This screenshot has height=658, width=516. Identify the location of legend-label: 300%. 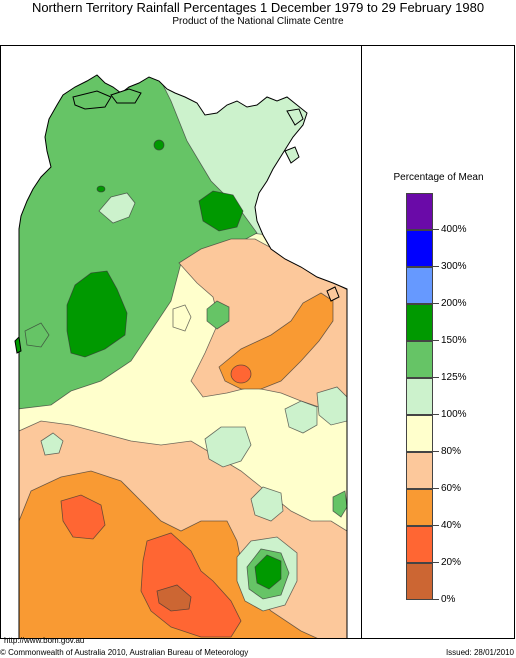
(454, 266).